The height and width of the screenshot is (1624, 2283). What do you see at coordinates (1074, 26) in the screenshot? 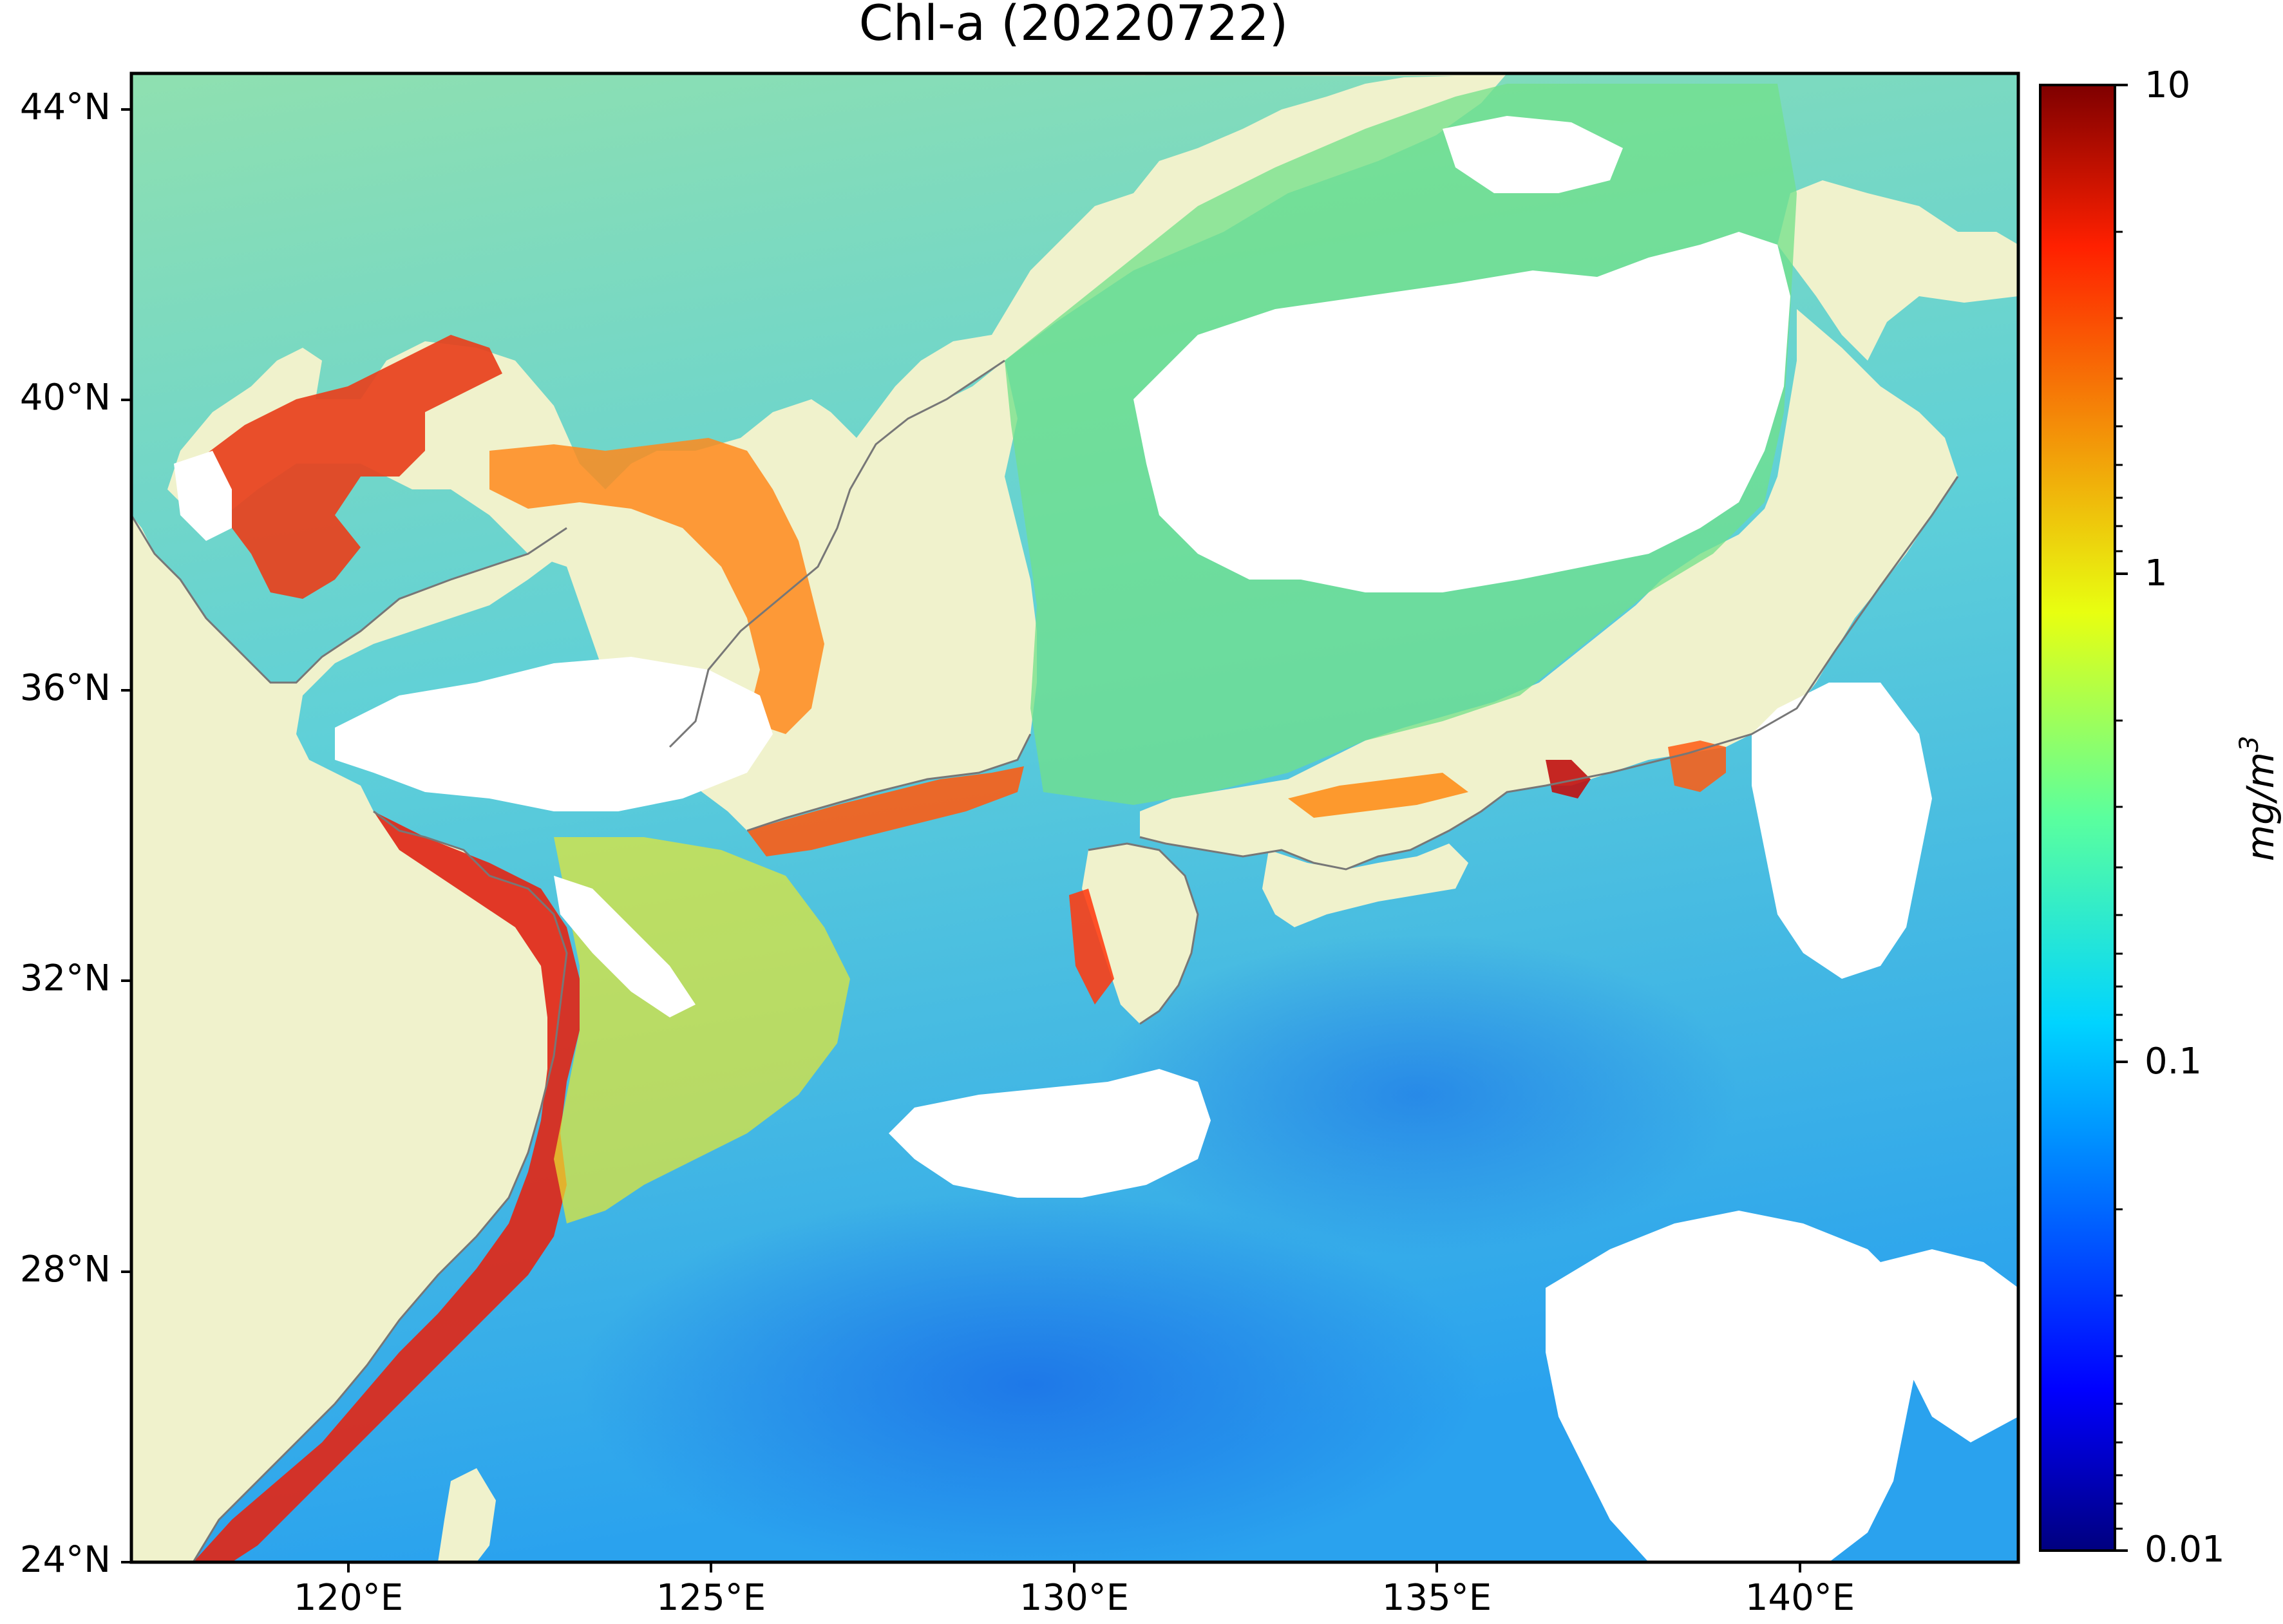
I see `map-title: Chl-a (20220722)` at bounding box center [1074, 26].